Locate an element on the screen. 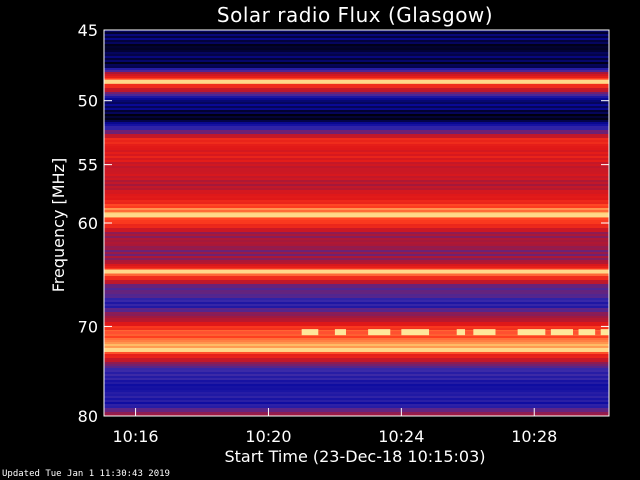 The image size is (640, 480). x-axis-label: Start Time (23-Dec-18 10:15:03) is located at coordinates (354, 456).